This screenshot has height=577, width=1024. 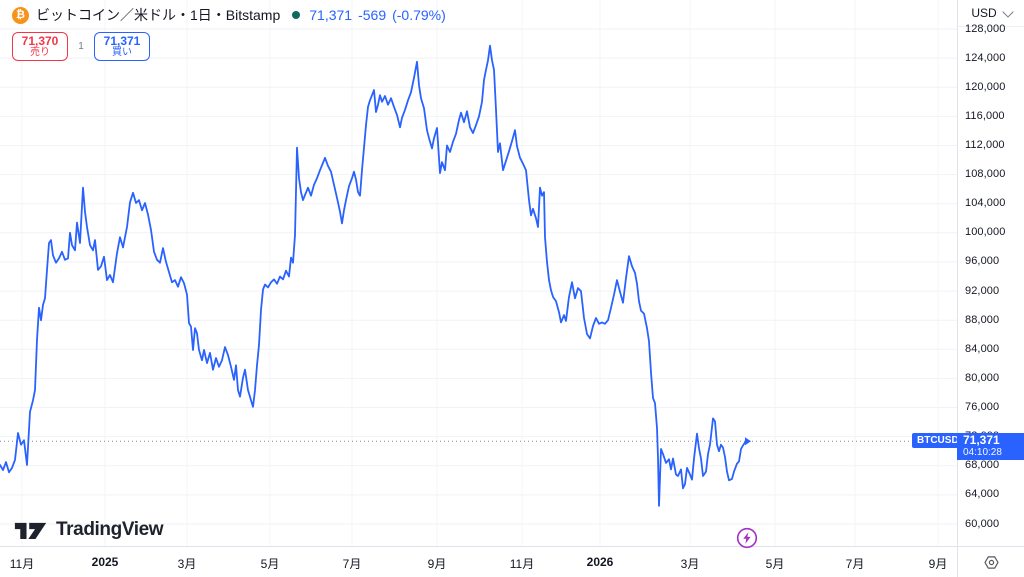 I want to click on bitcoin-icon: ₿, so click(x=20, y=15).